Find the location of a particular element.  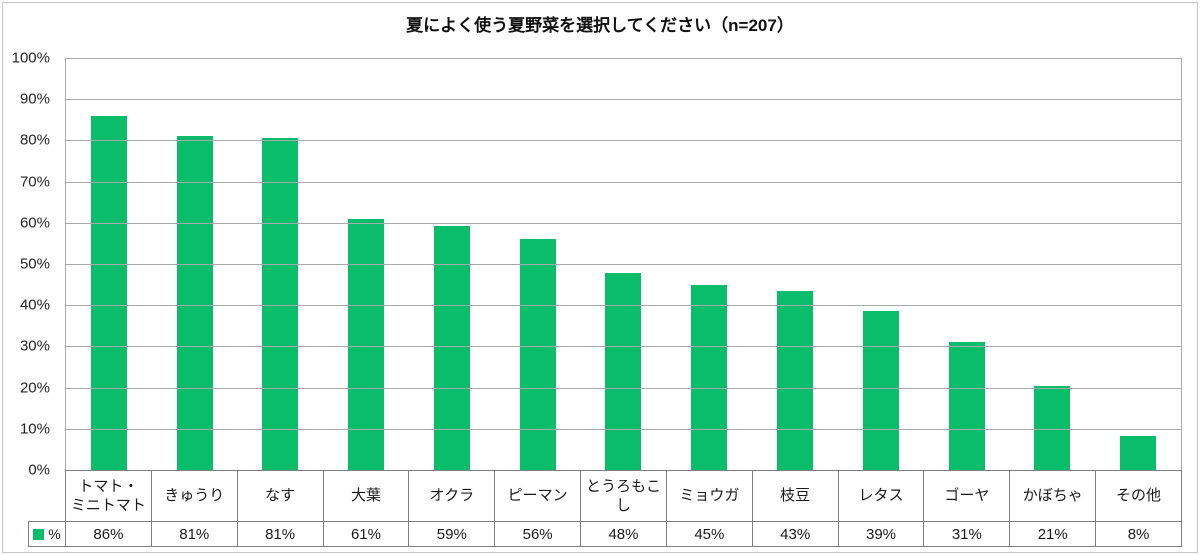

category-cell: とうろもこし is located at coordinates (623, 496).